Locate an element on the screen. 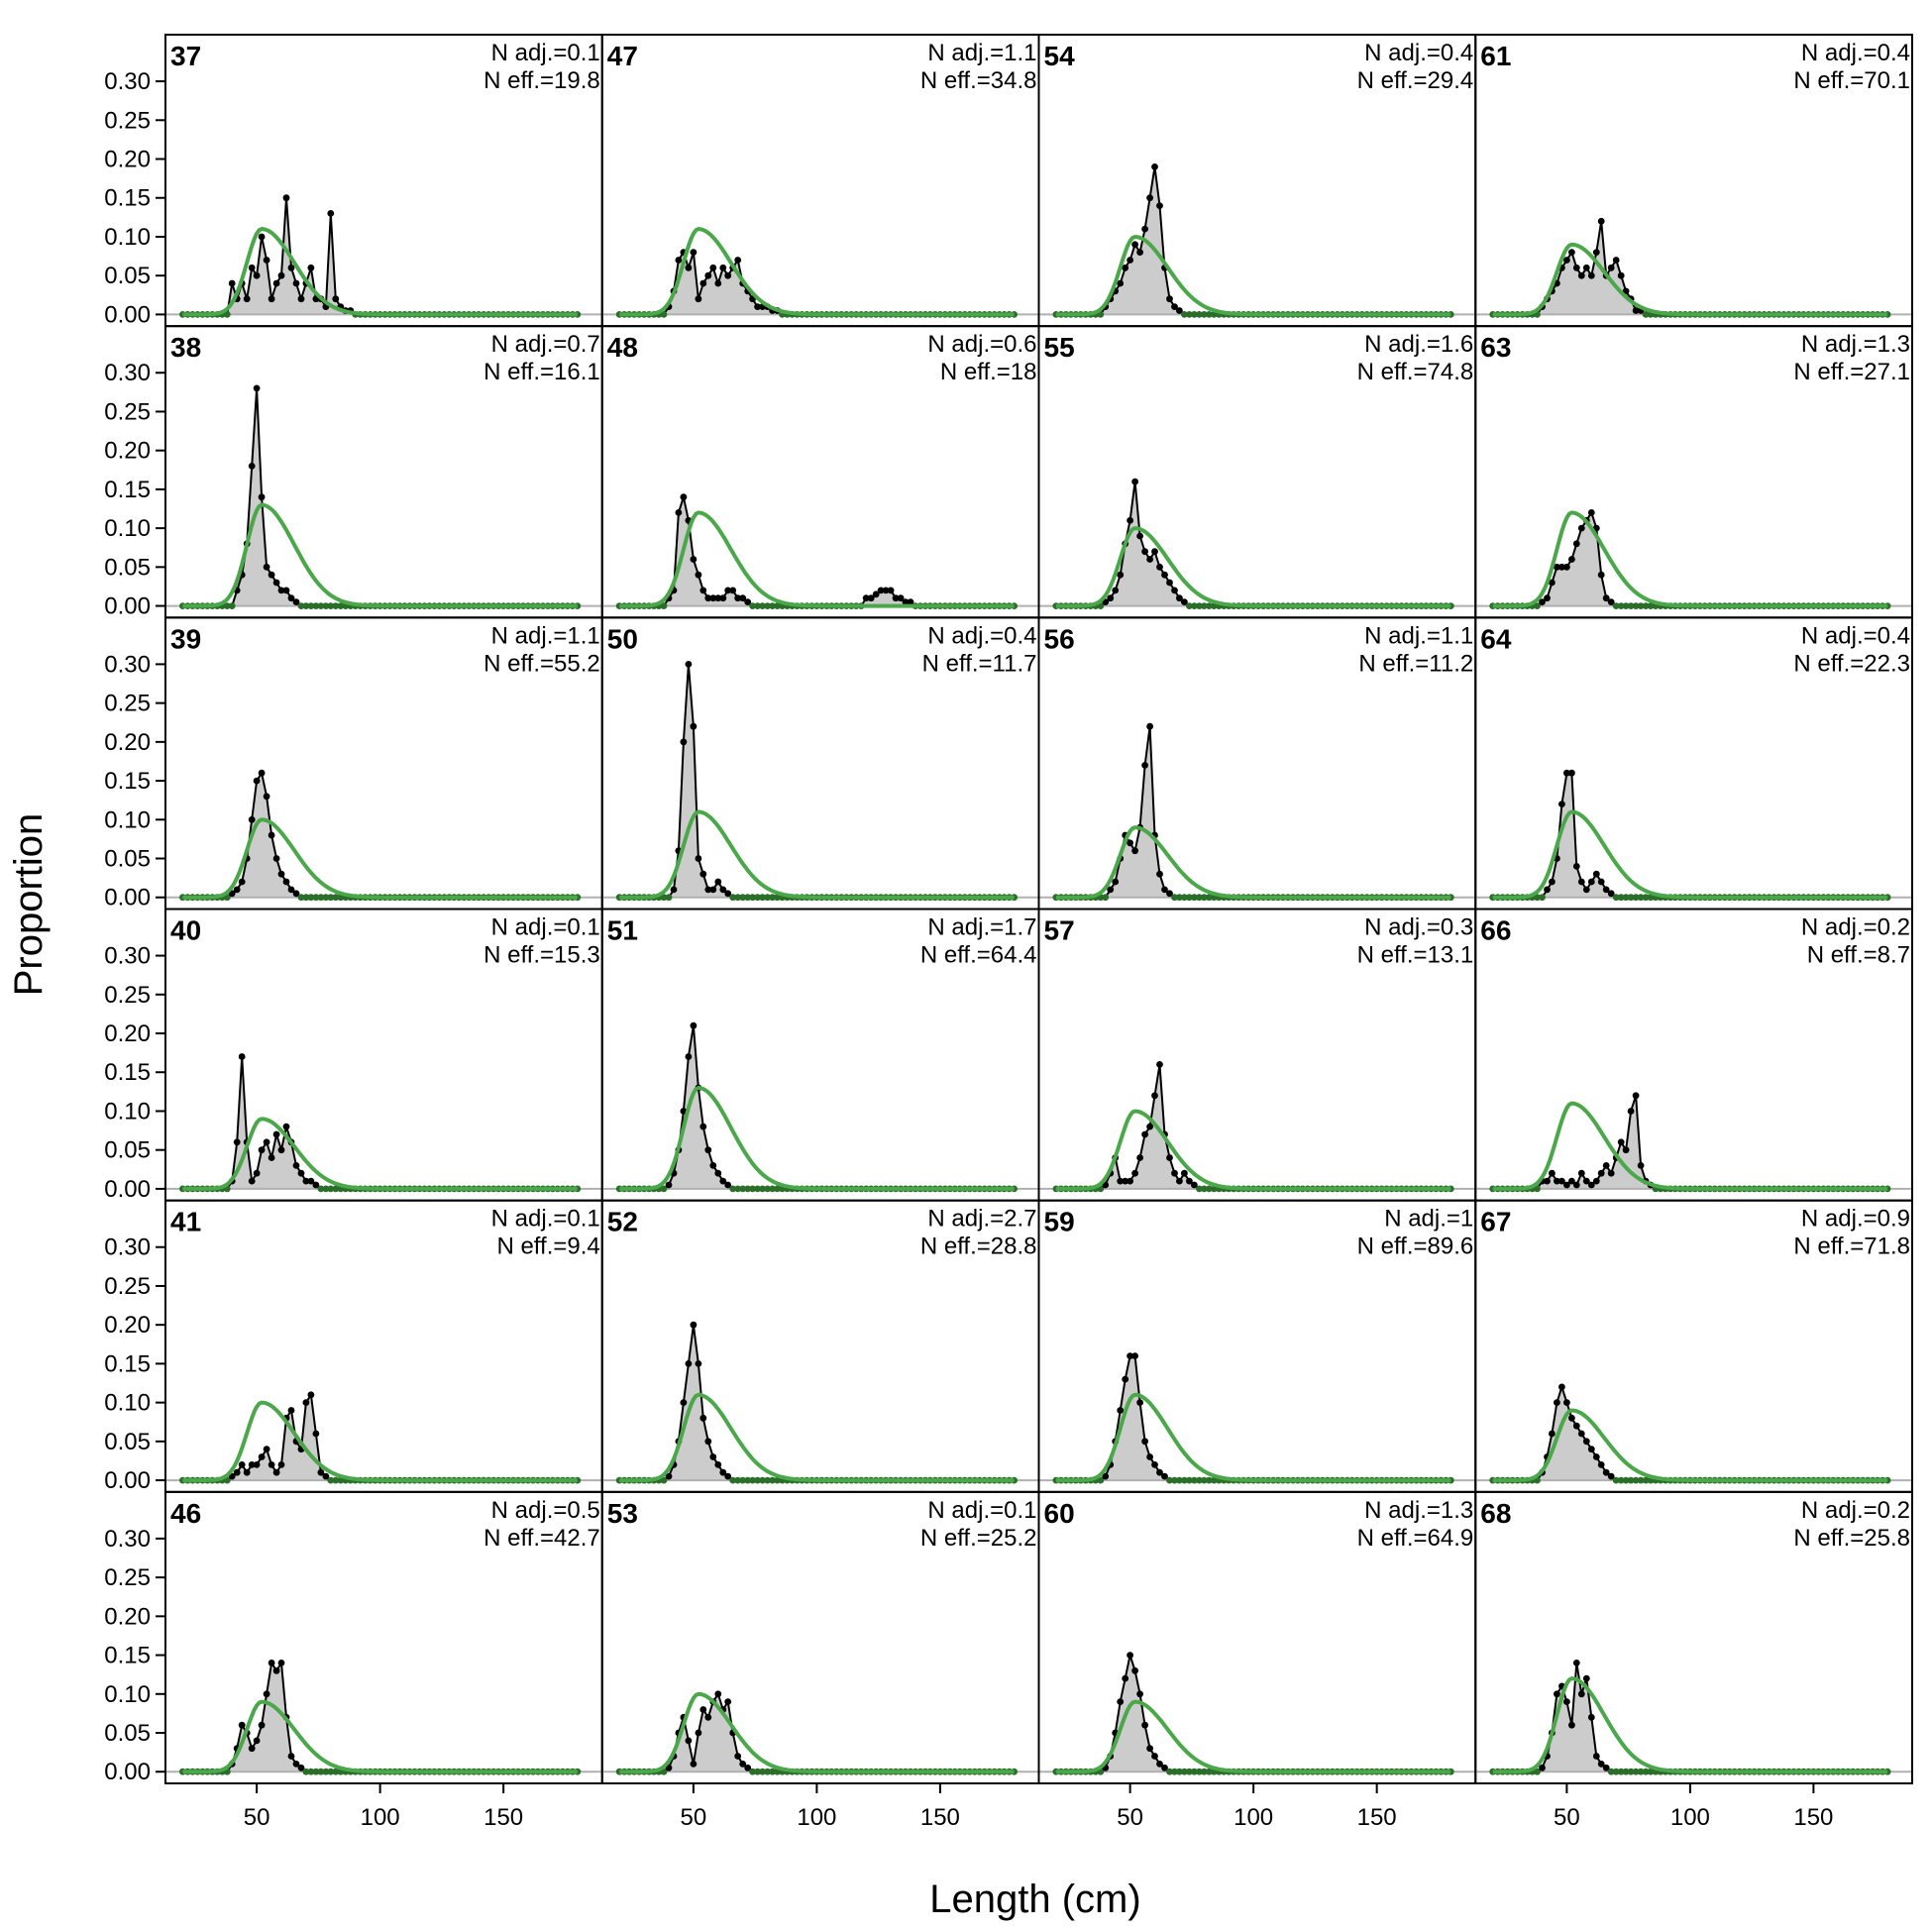 The height and width of the screenshot is (1932, 1932). panel-label: 50 is located at coordinates (622, 638).